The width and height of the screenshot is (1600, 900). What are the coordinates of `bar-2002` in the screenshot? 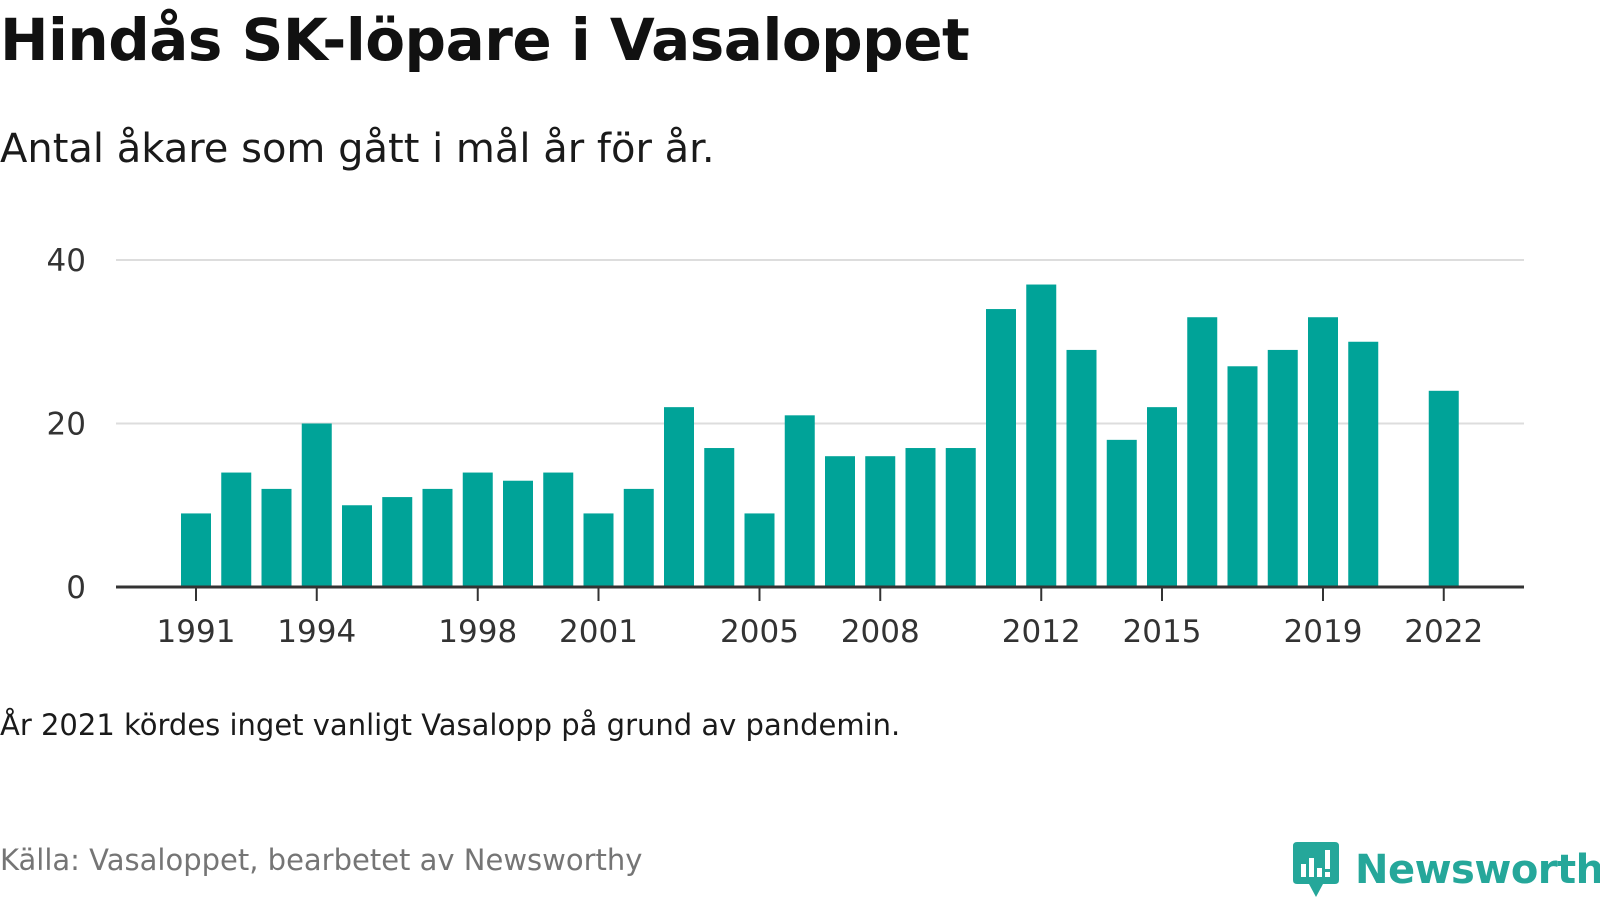 It's located at (638, 537).